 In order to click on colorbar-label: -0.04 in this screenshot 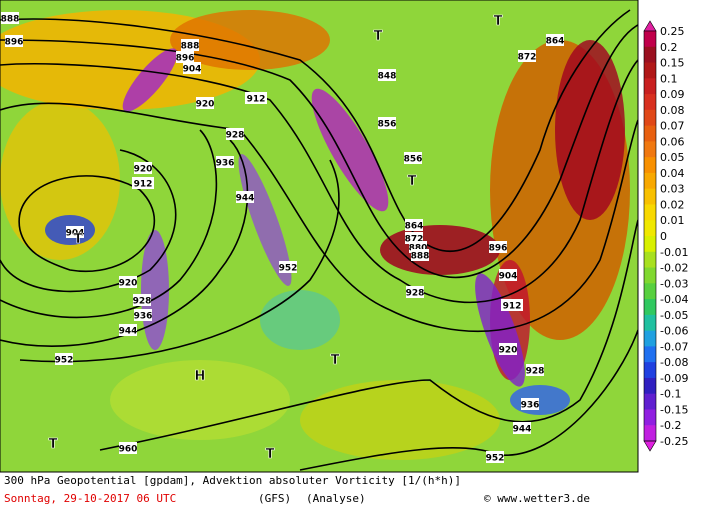, I will do `click(674, 299)`.